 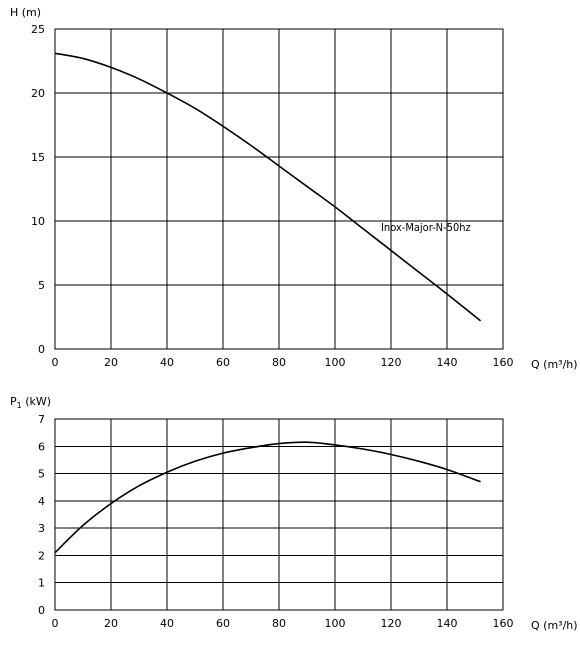 I want to click on head-x-tick-label: 160, so click(x=503, y=362).